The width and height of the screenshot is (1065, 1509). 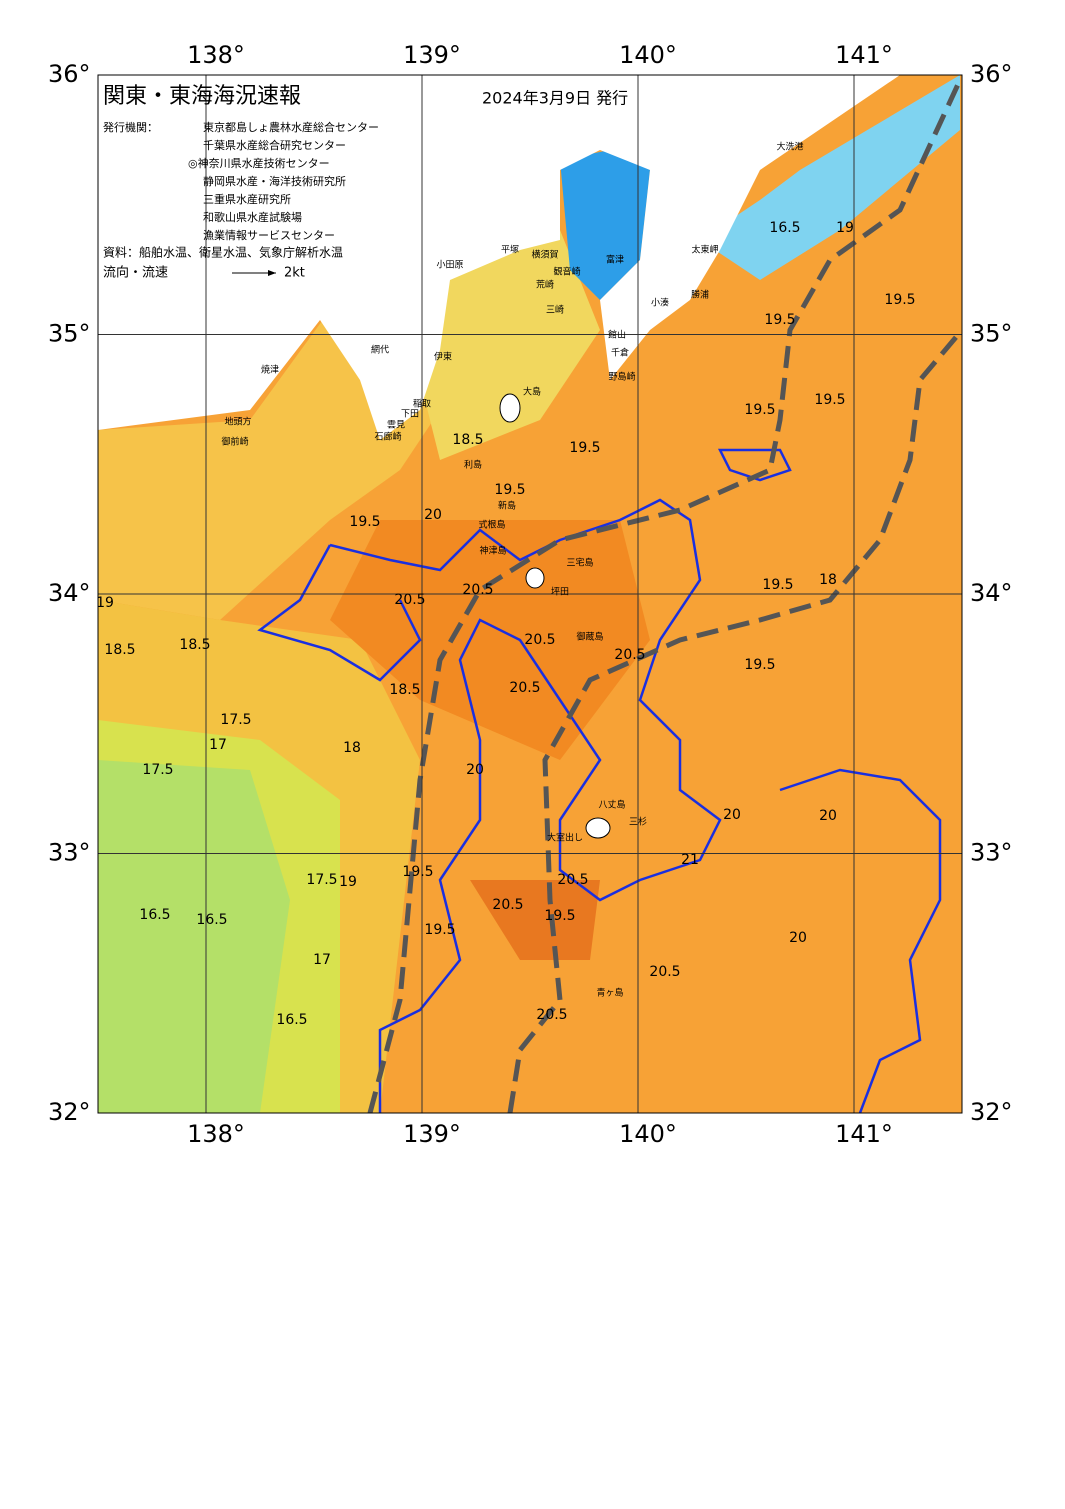 What do you see at coordinates (700, 295) in the screenshot?
I see `place-name: 勝浦` at bounding box center [700, 295].